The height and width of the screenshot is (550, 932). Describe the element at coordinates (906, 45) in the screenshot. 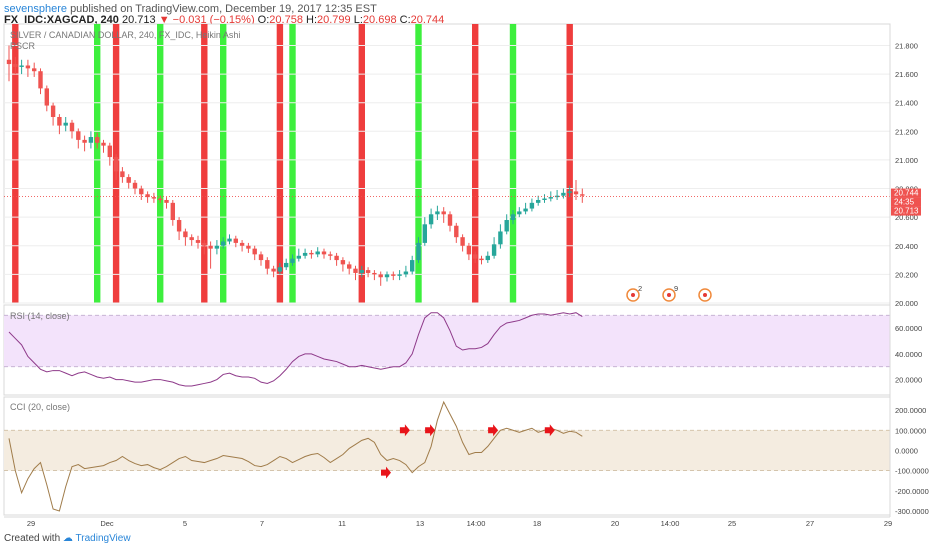

I see `y-tick-label: 21.800` at that location.